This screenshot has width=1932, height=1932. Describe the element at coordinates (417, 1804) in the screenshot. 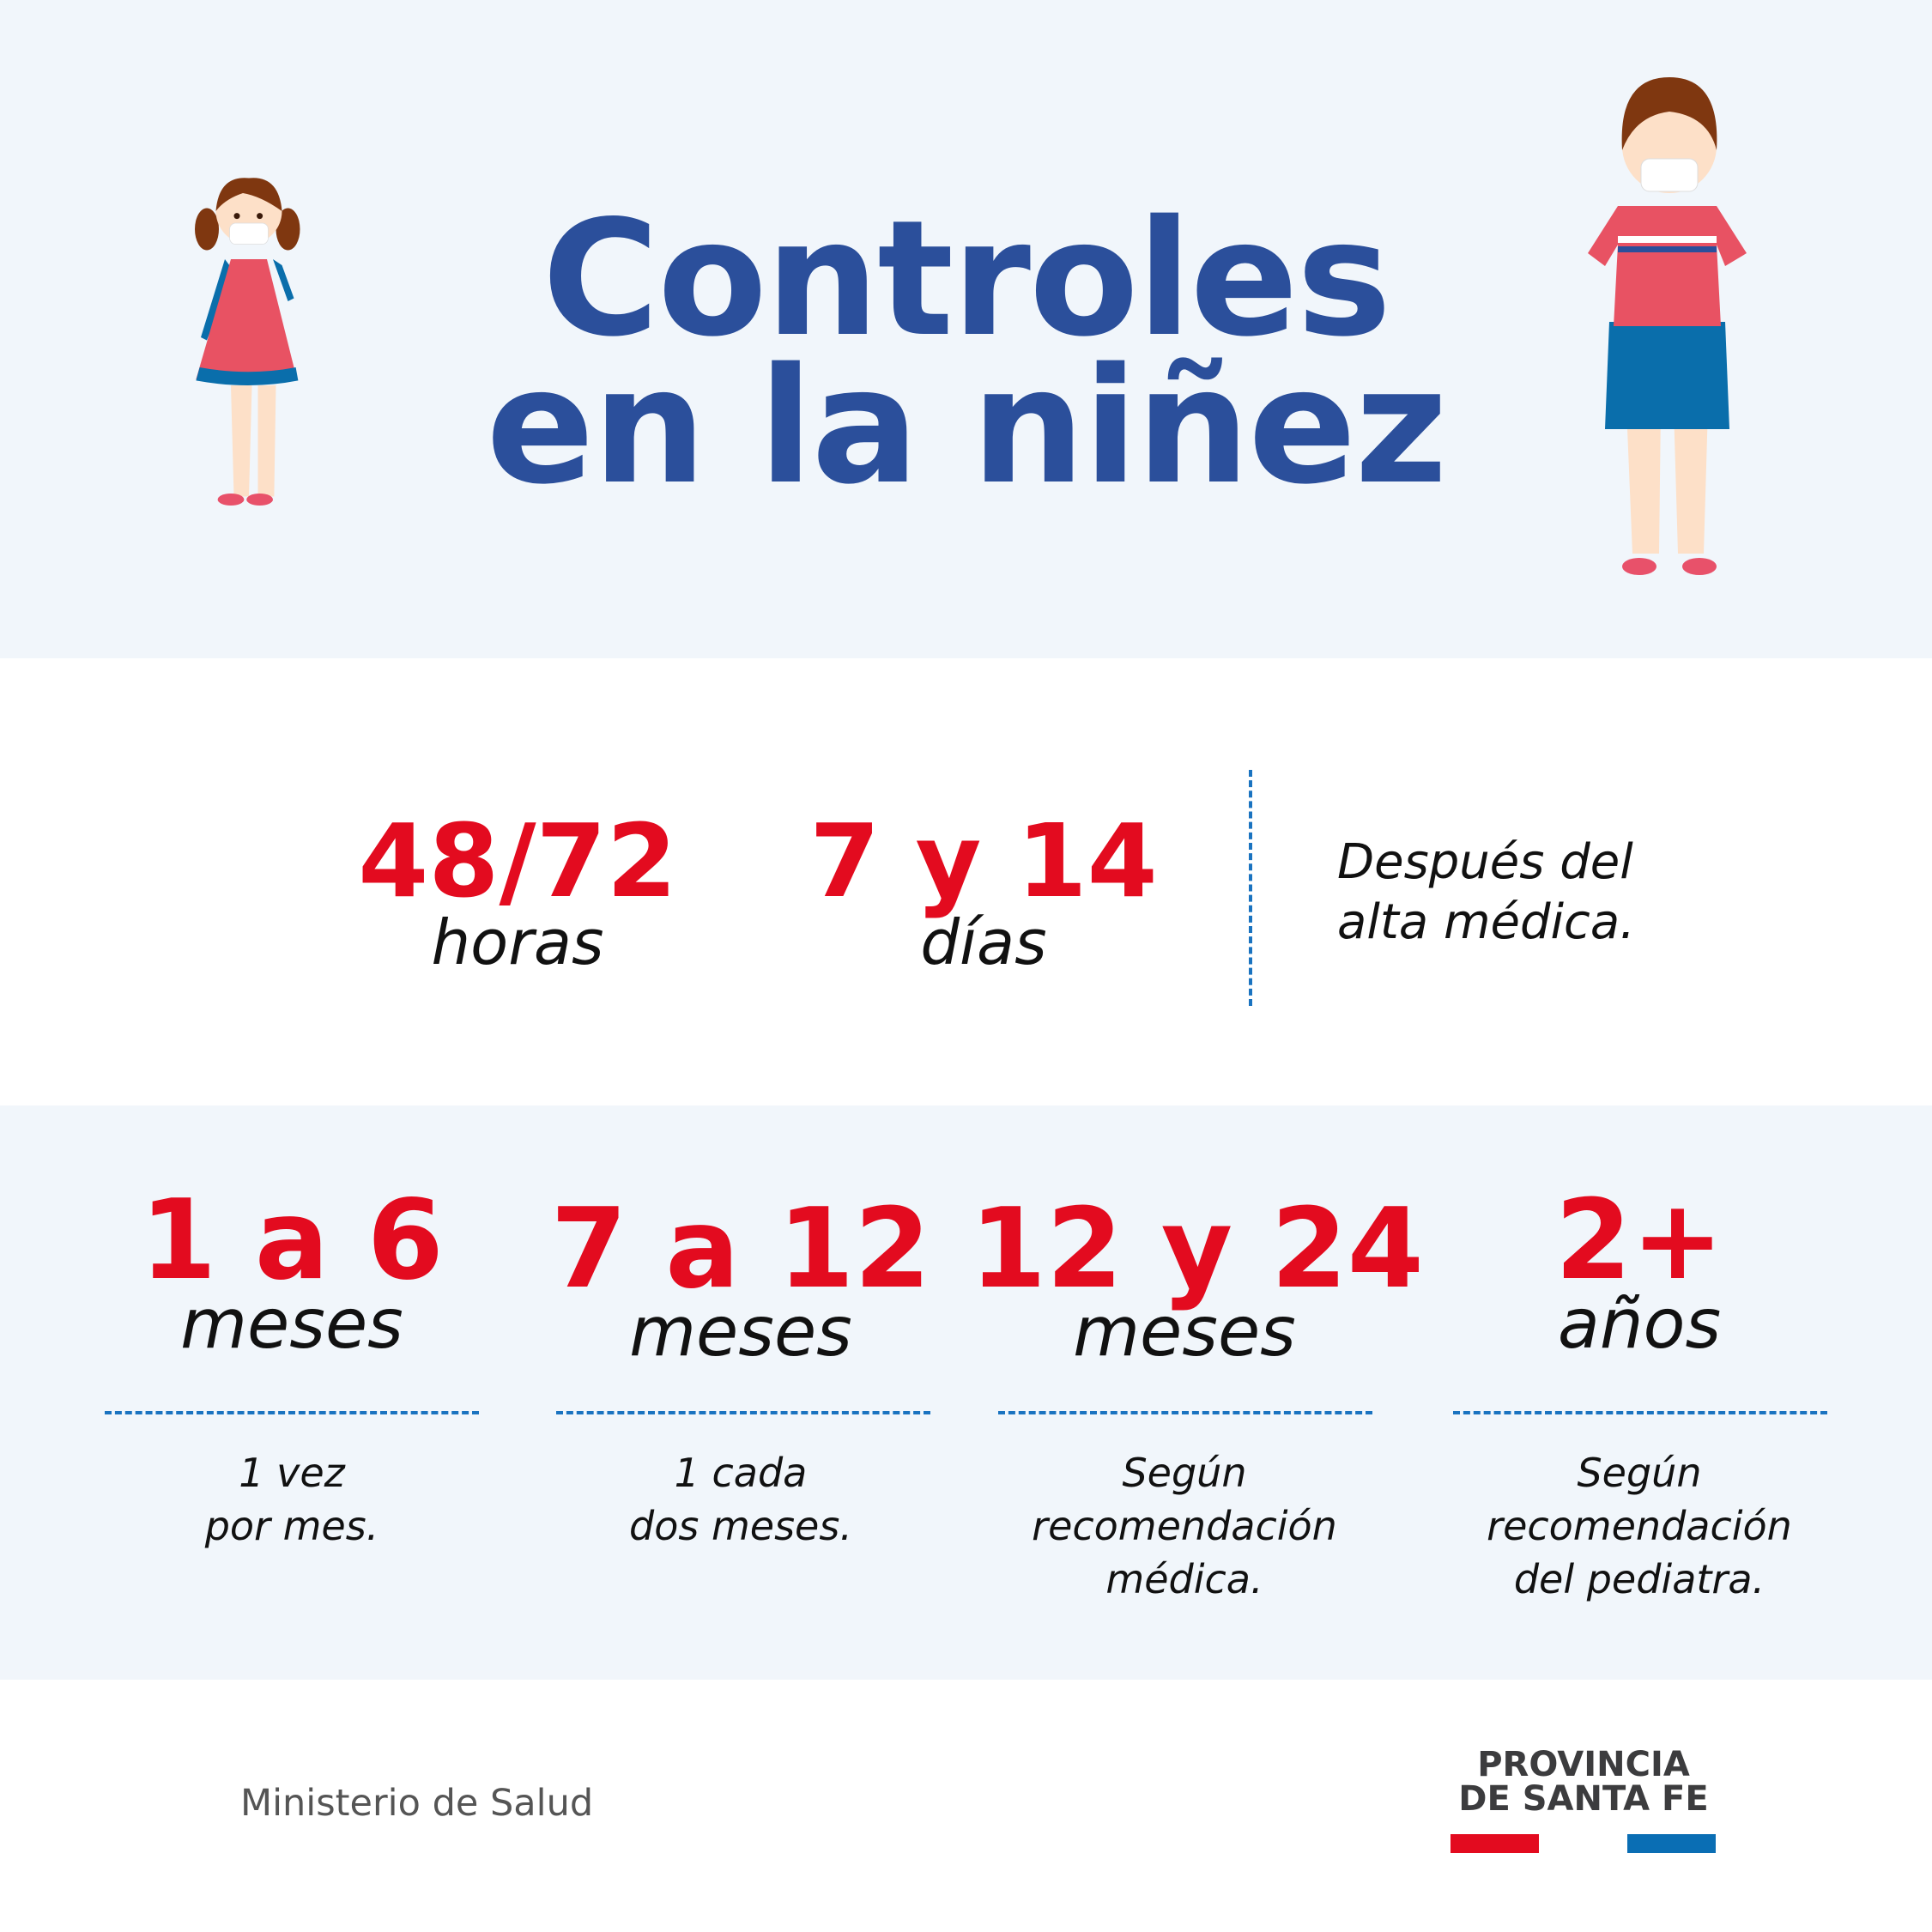

I see `ministry-label: Ministerio de Salud` at that location.